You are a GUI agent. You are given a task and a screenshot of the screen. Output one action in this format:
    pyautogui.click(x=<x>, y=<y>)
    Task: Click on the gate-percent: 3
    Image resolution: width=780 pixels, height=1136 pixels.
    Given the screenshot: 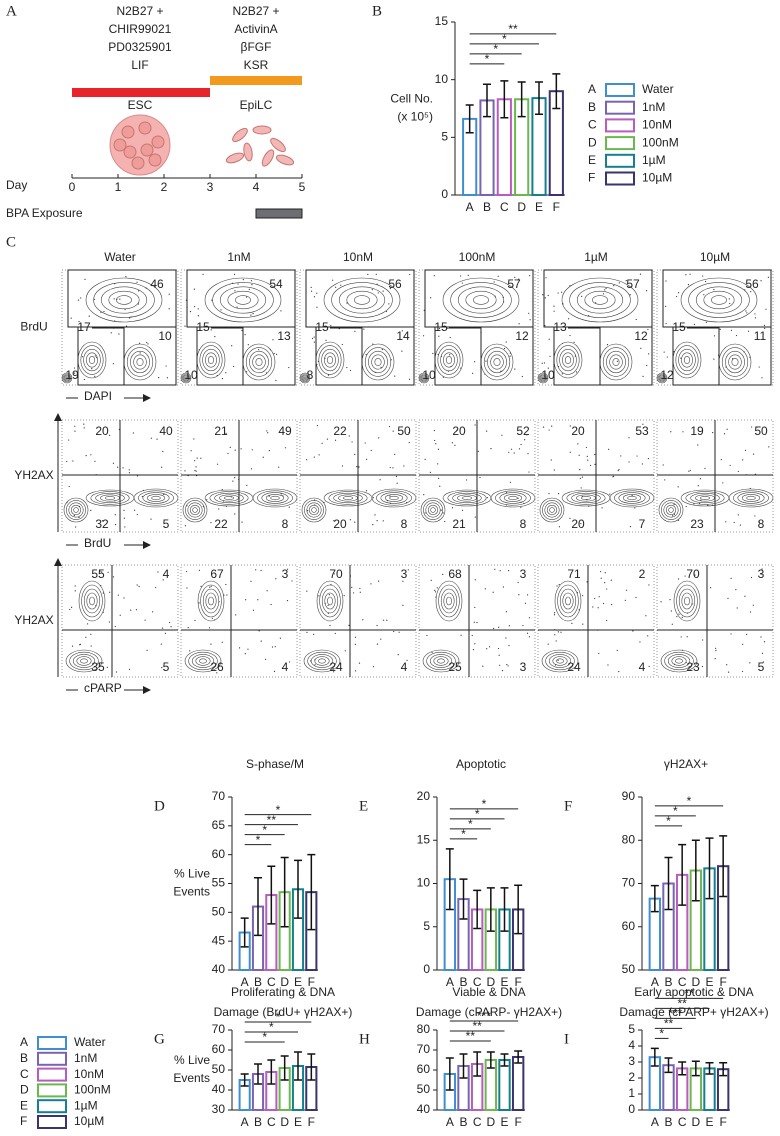 What is the action you would take?
    pyautogui.click(x=404, y=574)
    